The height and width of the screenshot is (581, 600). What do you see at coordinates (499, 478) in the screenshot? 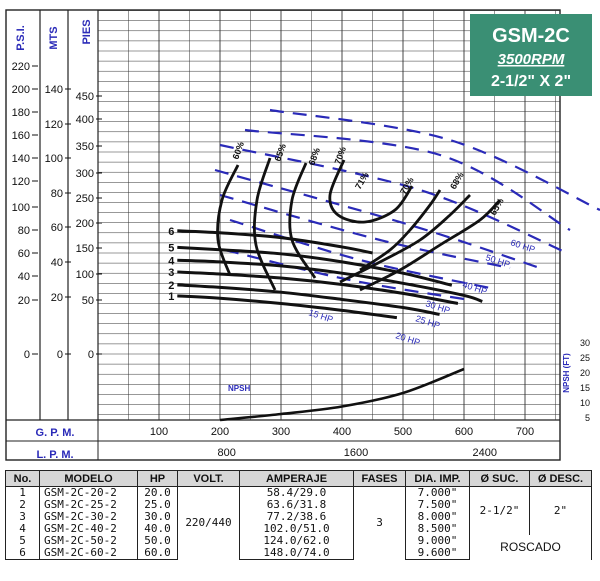
I see `col-suction: Ø SUC.` at bounding box center [499, 478].